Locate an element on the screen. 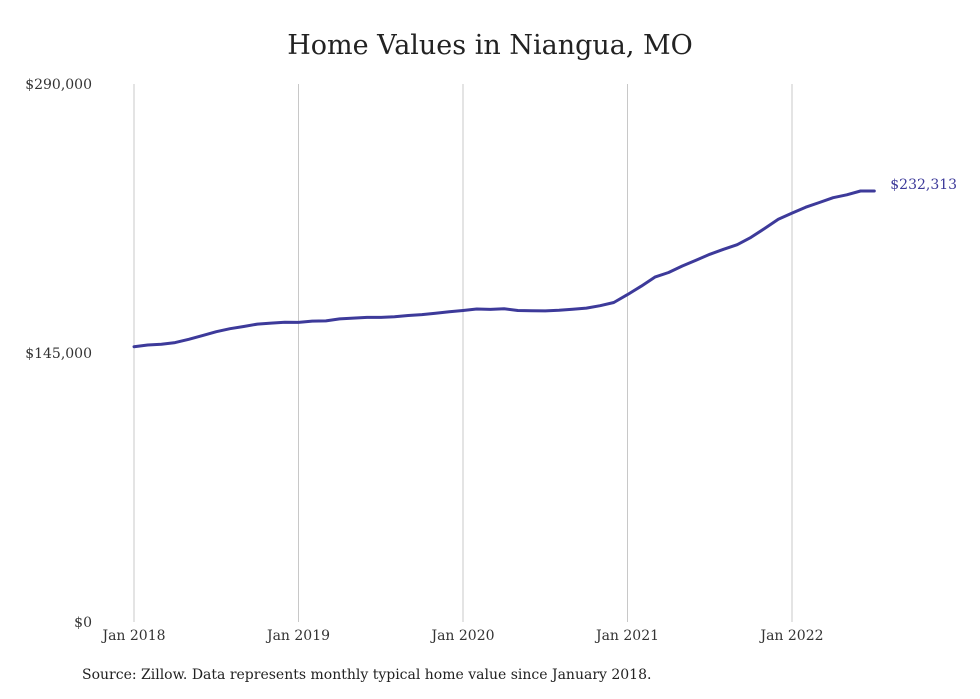 The image size is (980, 699). y-tick-label: $0 is located at coordinates (83, 623).